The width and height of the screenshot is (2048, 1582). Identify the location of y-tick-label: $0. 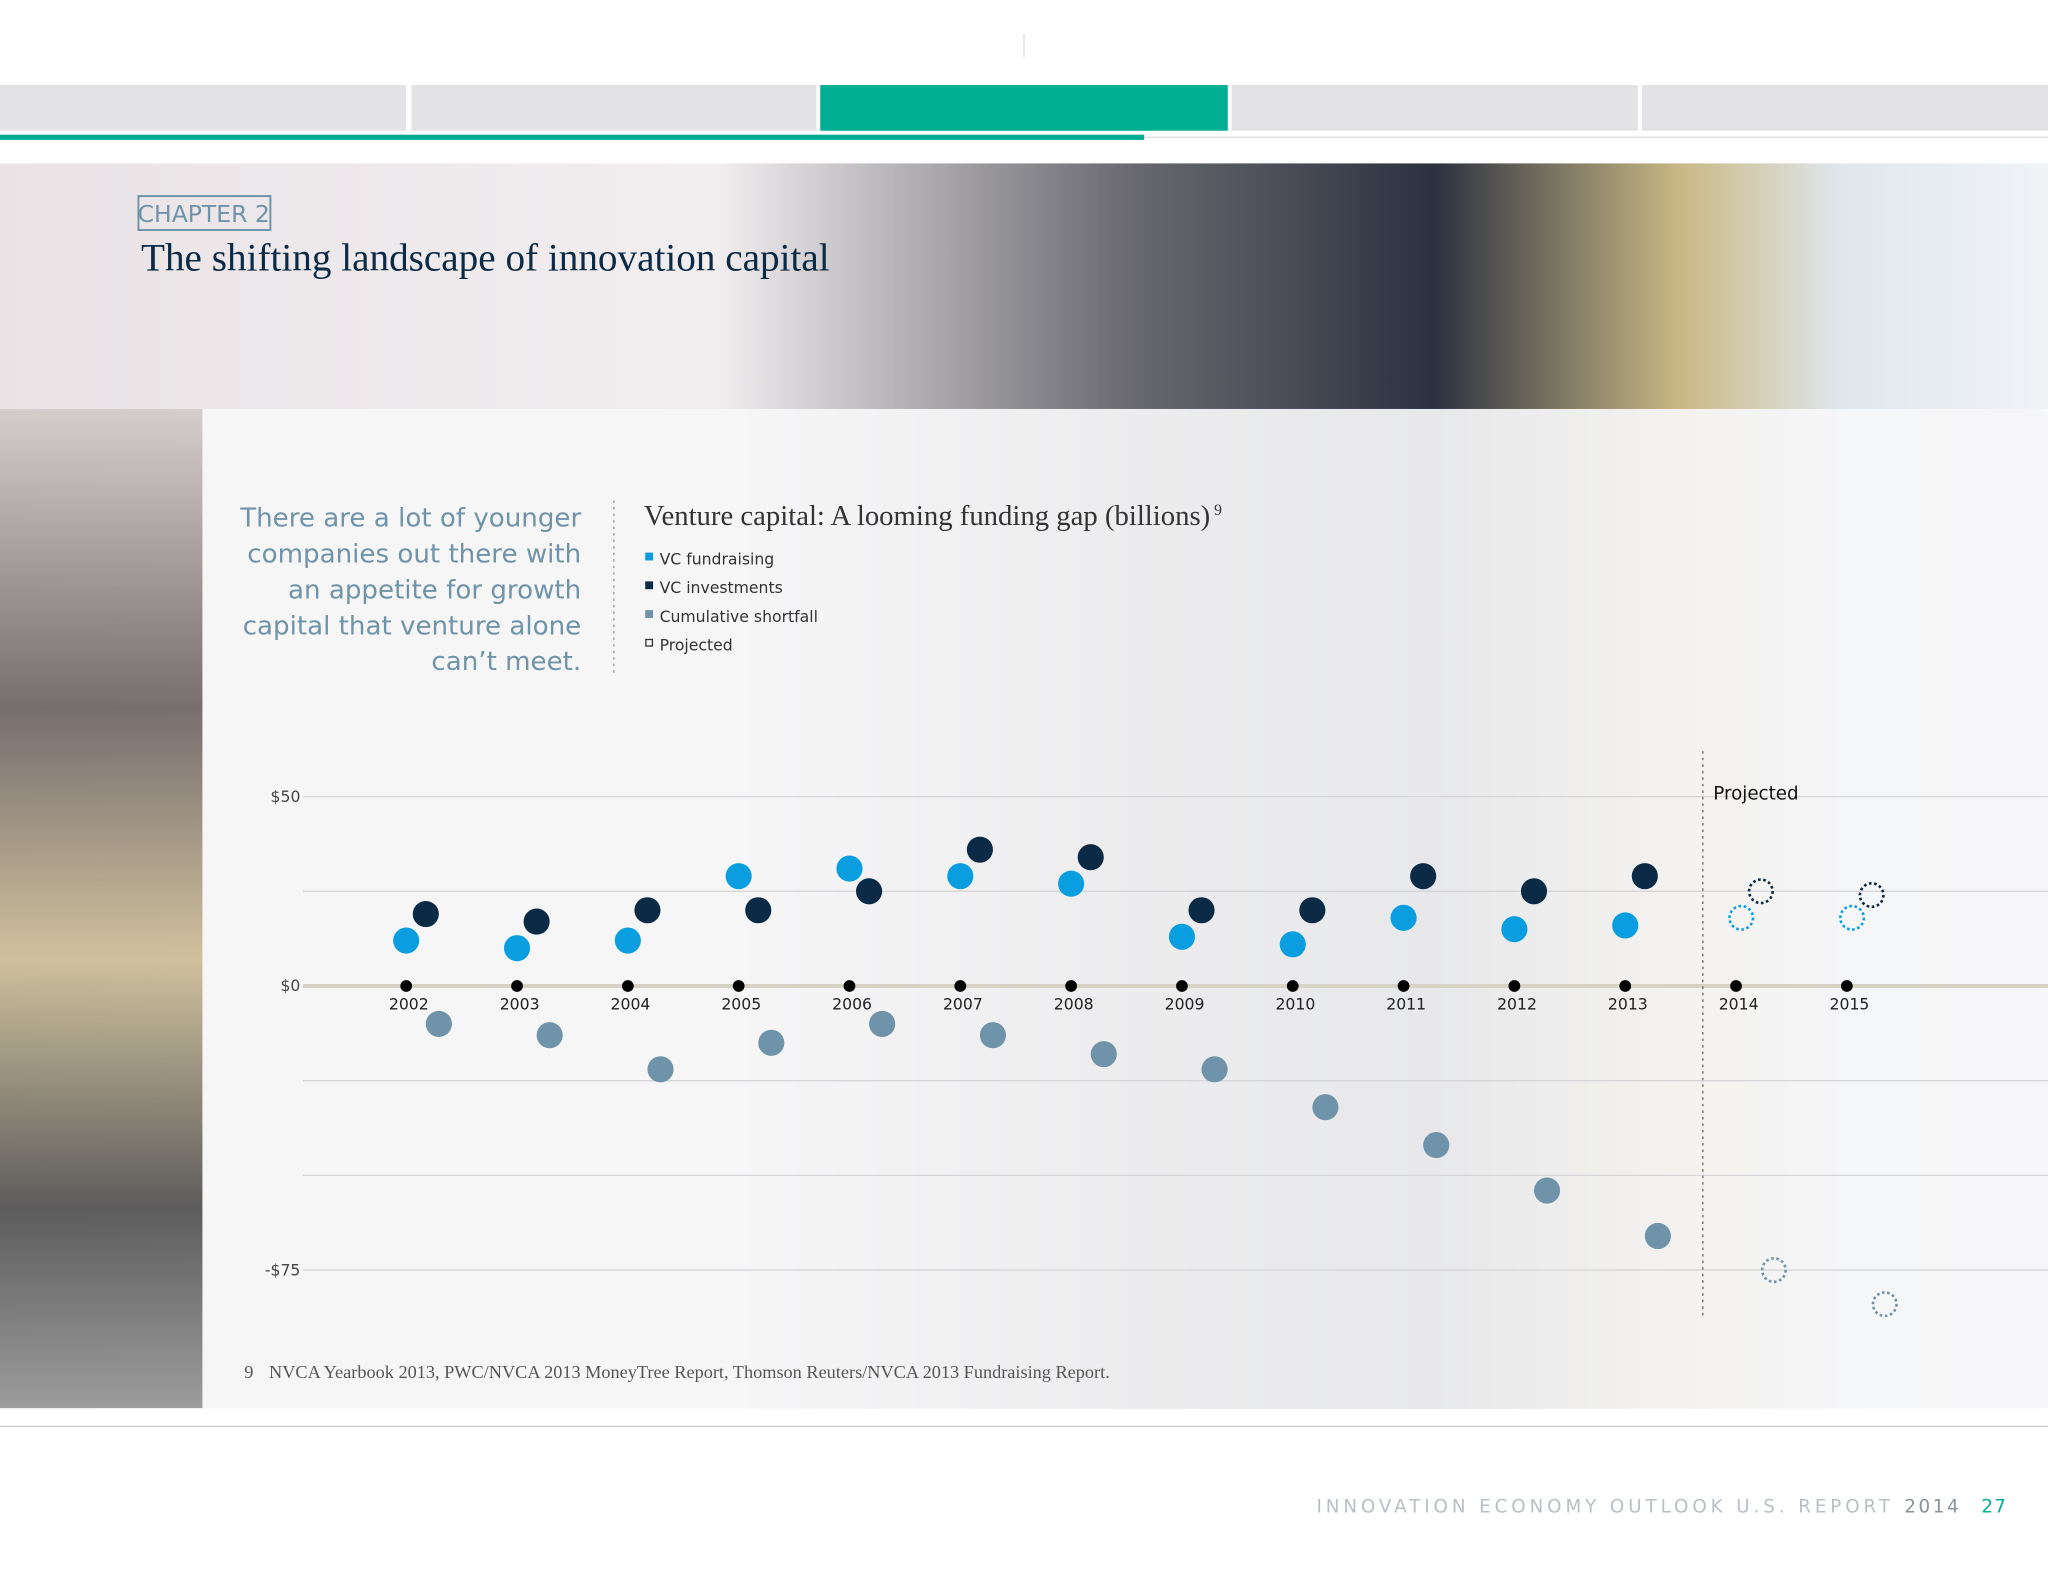
(290, 985).